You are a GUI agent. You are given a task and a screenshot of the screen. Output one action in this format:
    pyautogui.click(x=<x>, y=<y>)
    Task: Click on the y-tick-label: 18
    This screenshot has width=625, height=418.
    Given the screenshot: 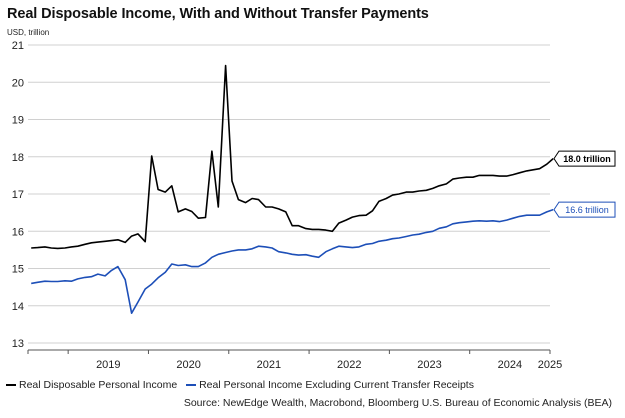 What is the action you would take?
    pyautogui.click(x=18, y=158)
    